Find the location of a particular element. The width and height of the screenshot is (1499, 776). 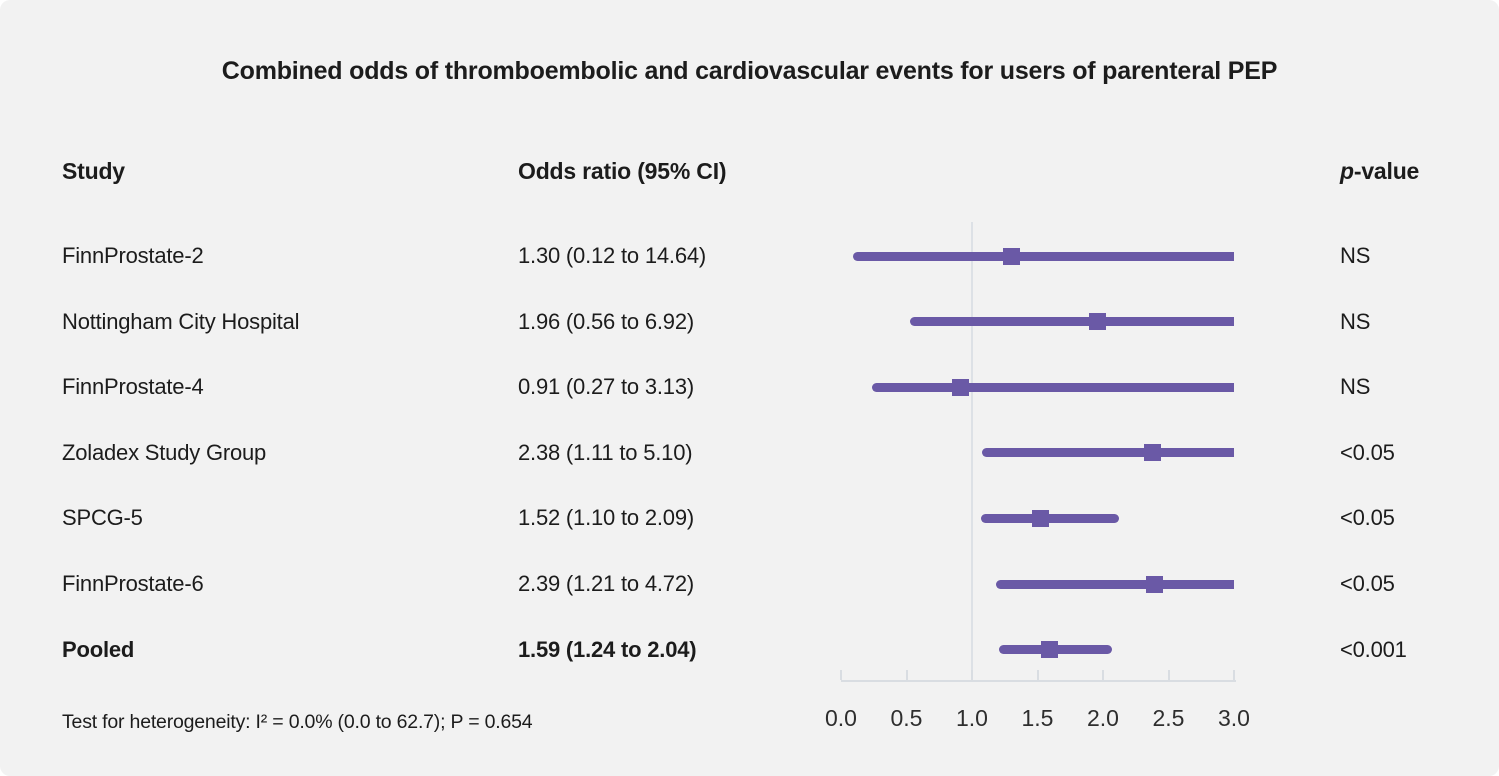

x-axis-tick-label: 2.0 is located at coordinates (1103, 718).